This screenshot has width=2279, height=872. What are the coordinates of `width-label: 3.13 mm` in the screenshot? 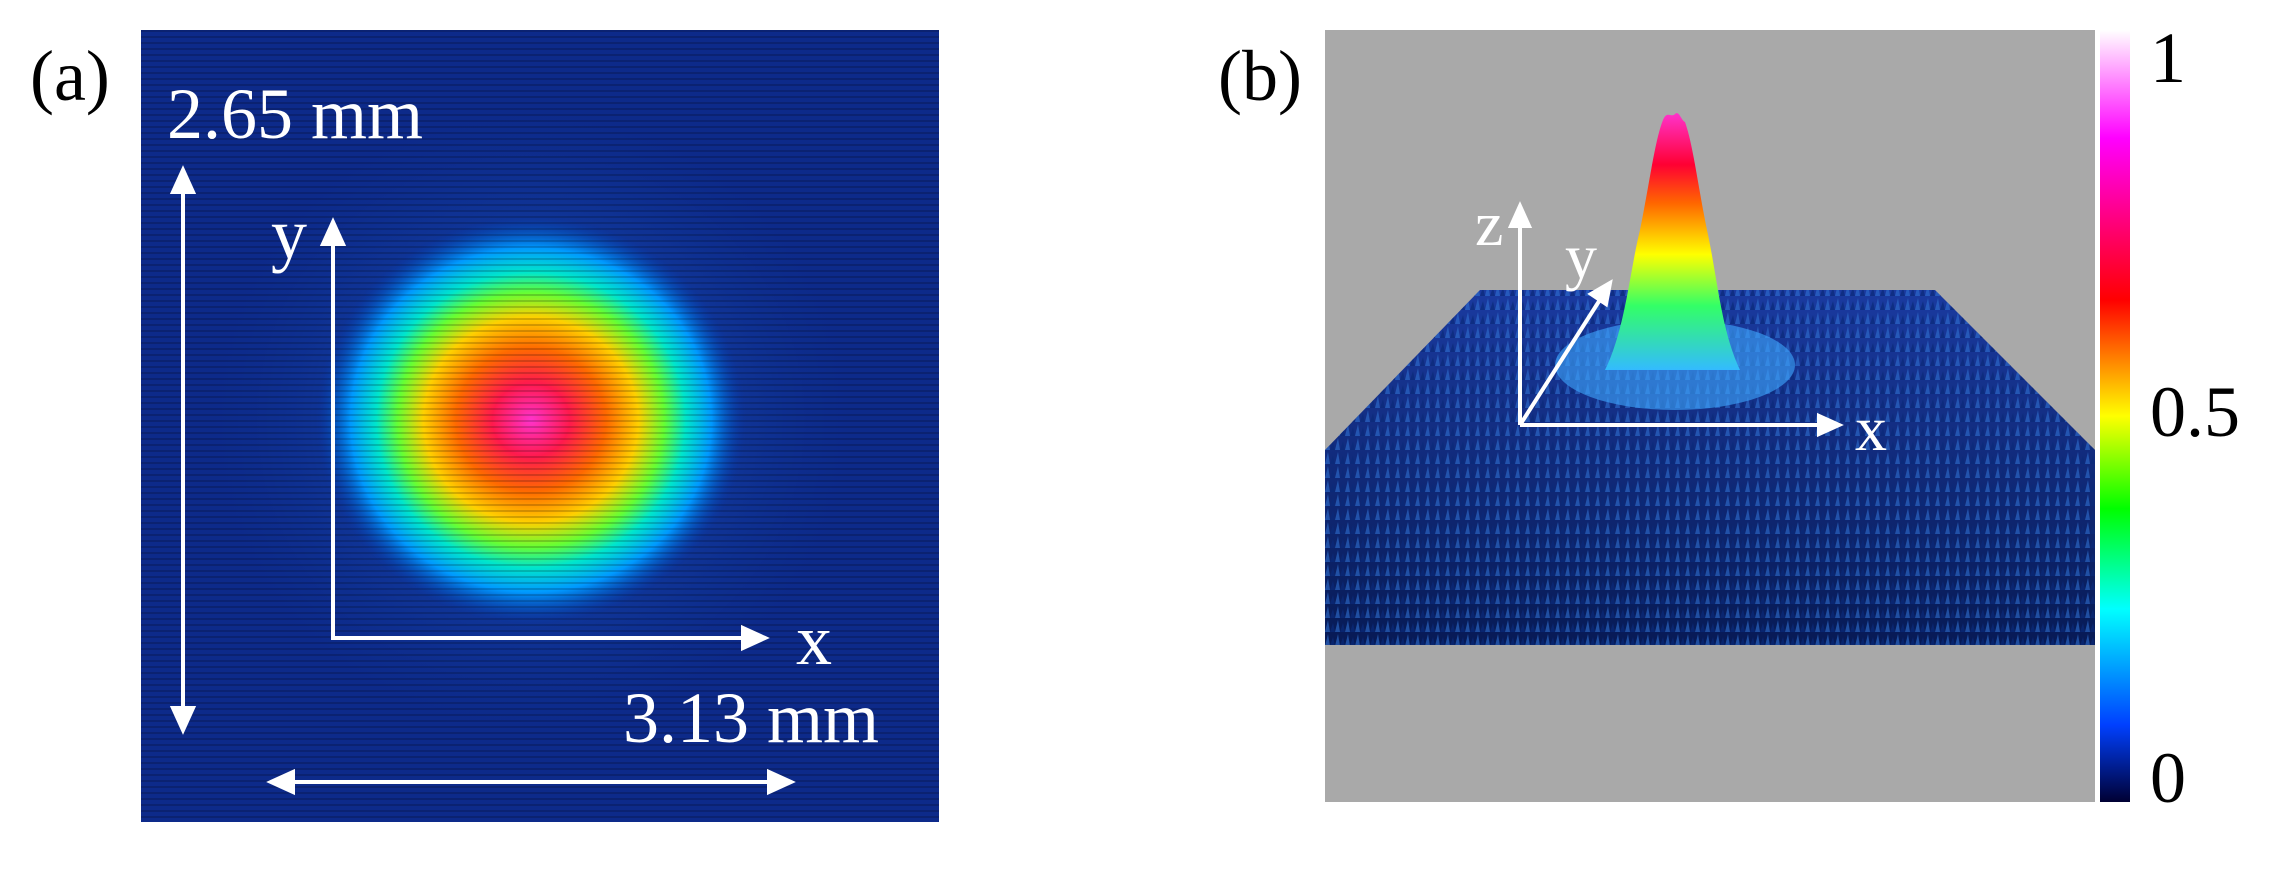 It's located at (751, 718).